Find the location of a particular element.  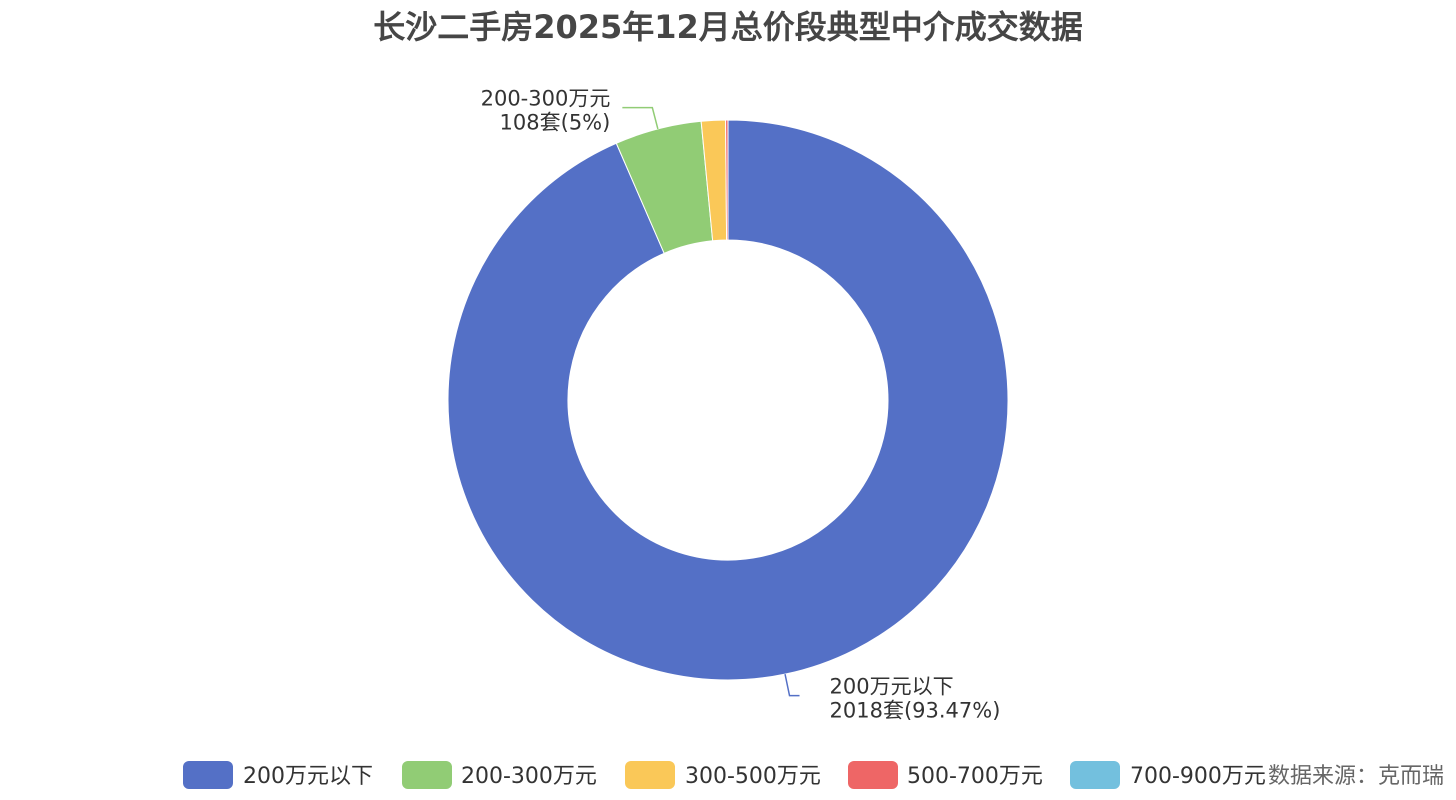

legend-label-2: 300-500万元 is located at coordinates (753, 776).